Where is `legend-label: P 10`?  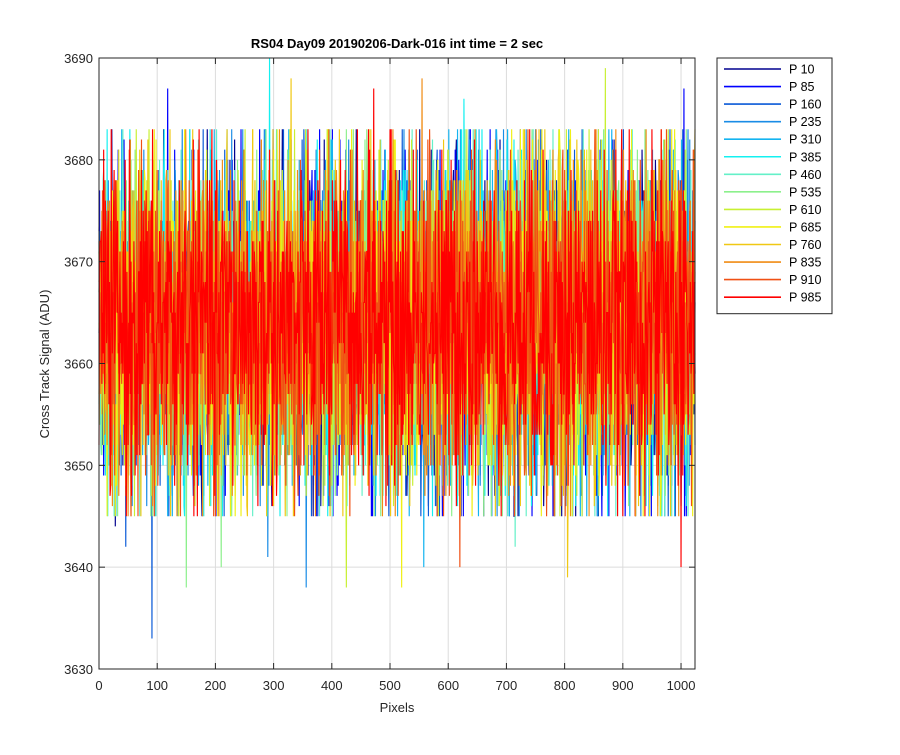
legend-label: P 10 is located at coordinates (802, 70).